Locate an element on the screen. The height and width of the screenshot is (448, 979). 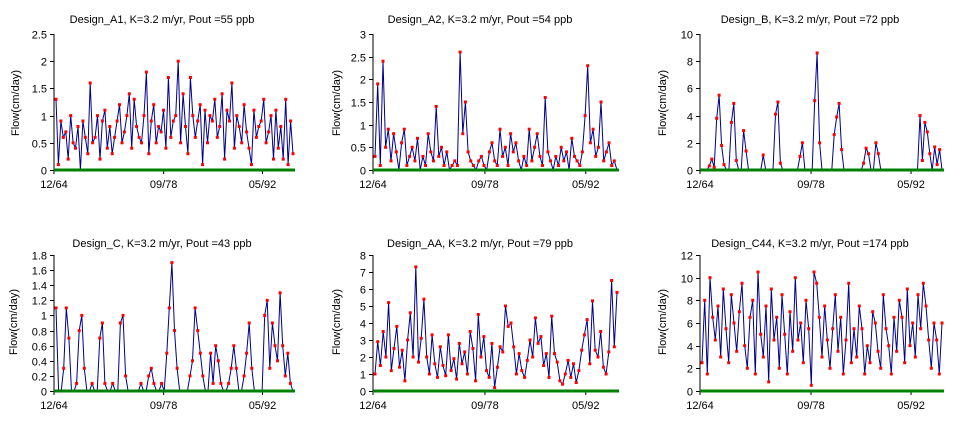
series-line is located at coordinates (496, 327).